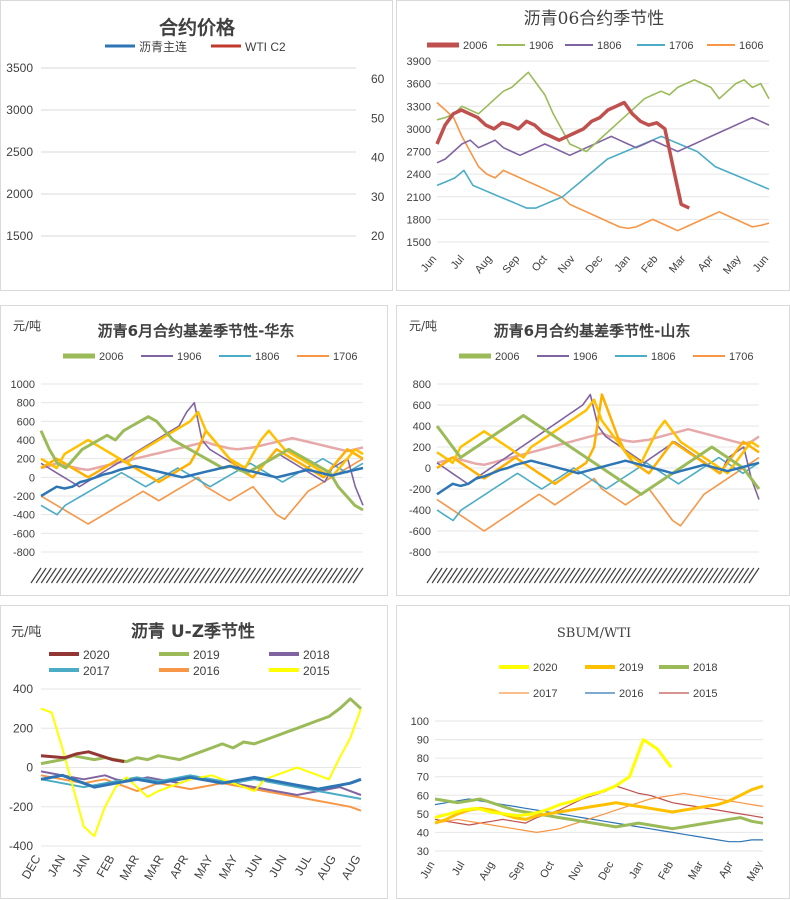 The width and height of the screenshot is (790, 900). Describe the element at coordinates (31, 866) in the screenshot. I see `x-tick-label: DEC` at that location.